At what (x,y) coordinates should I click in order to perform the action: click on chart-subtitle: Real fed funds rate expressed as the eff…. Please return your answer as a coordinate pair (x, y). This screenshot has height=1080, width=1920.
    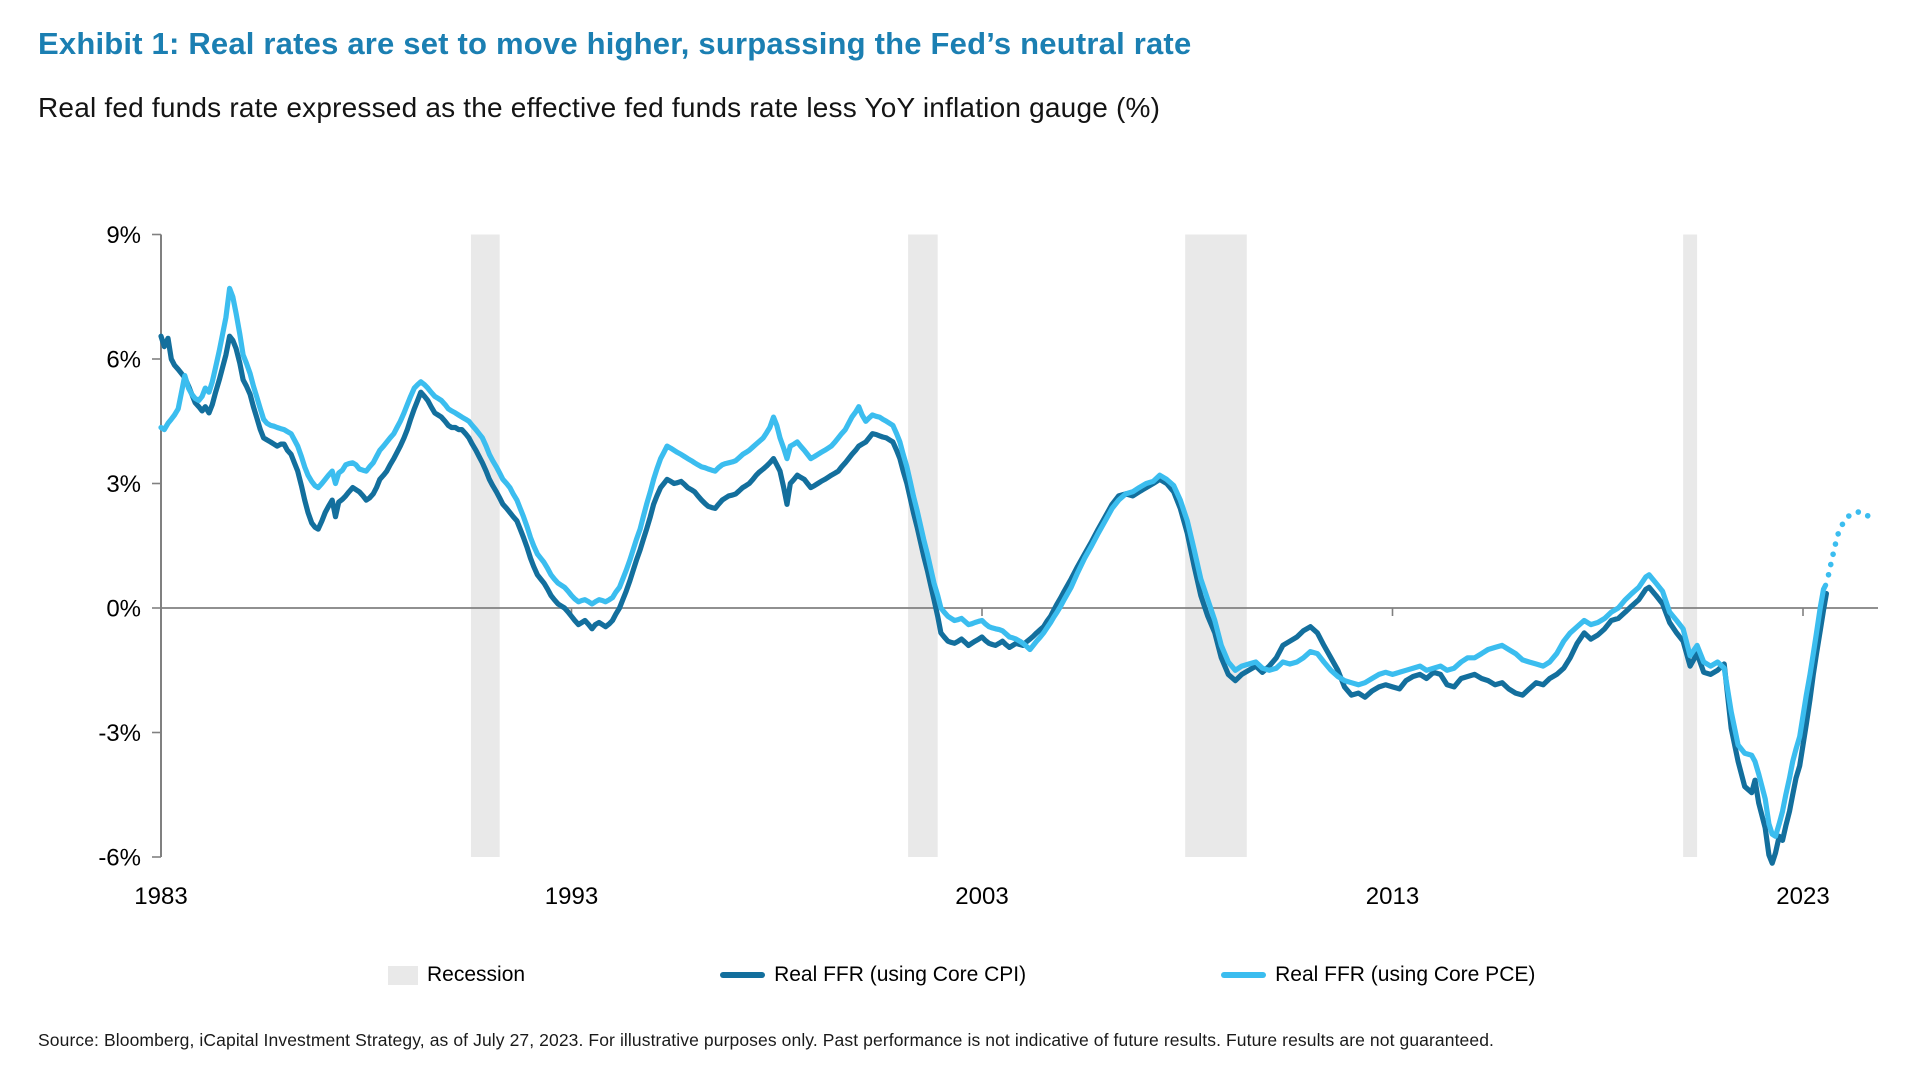
    Looking at the image, I should click on (599, 107).